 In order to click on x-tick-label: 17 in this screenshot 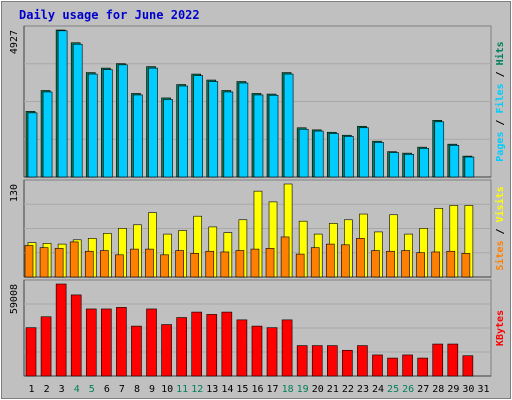, I will do `click(273, 389)`.